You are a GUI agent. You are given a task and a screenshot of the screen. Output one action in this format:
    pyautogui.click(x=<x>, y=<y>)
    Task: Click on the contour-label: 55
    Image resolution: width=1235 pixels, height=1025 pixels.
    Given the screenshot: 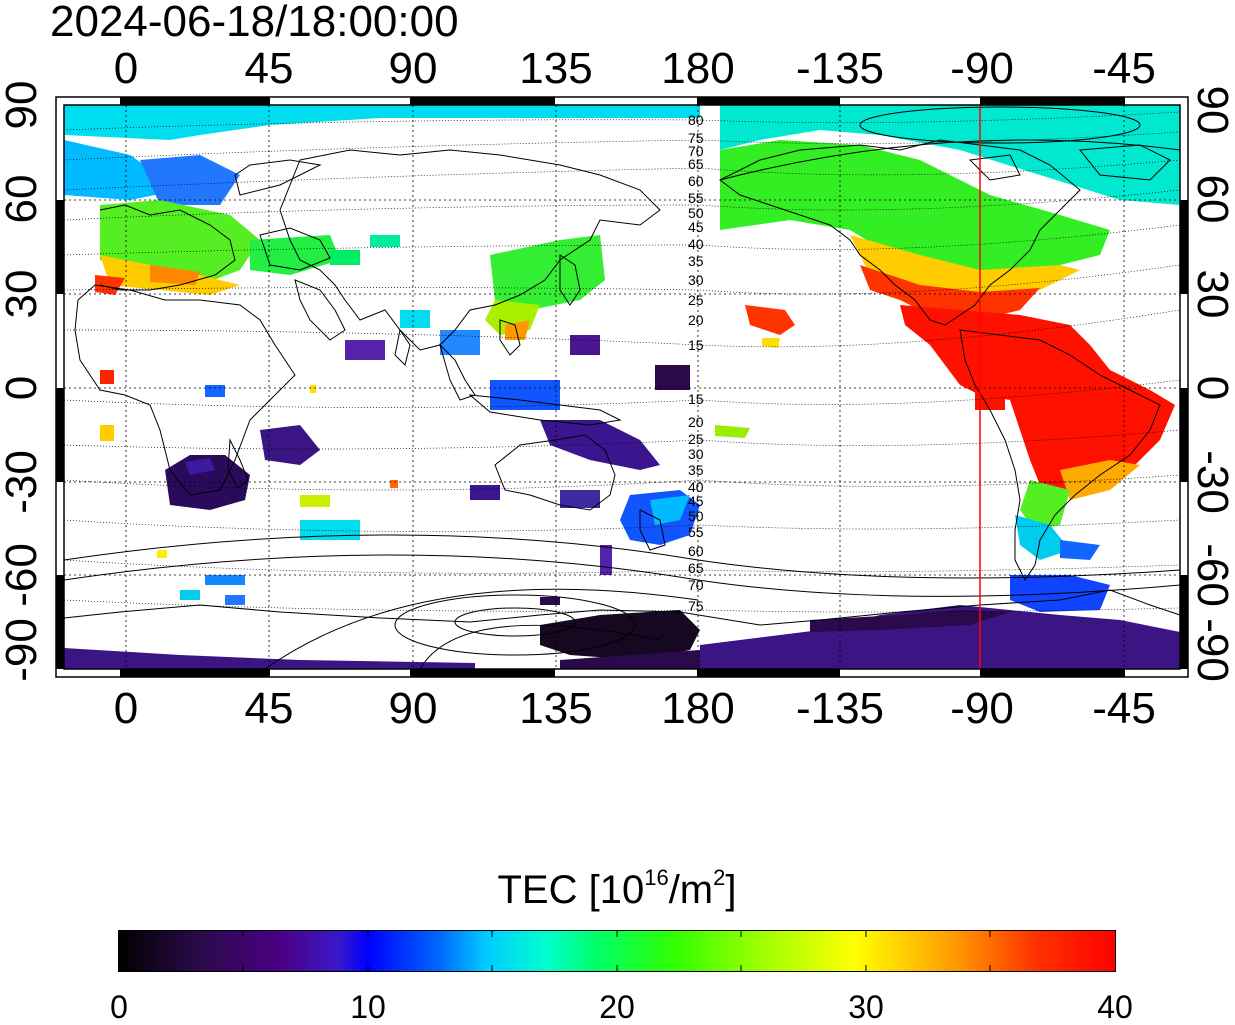 What is the action you would take?
    pyautogui.click(x=696, y=198)
    